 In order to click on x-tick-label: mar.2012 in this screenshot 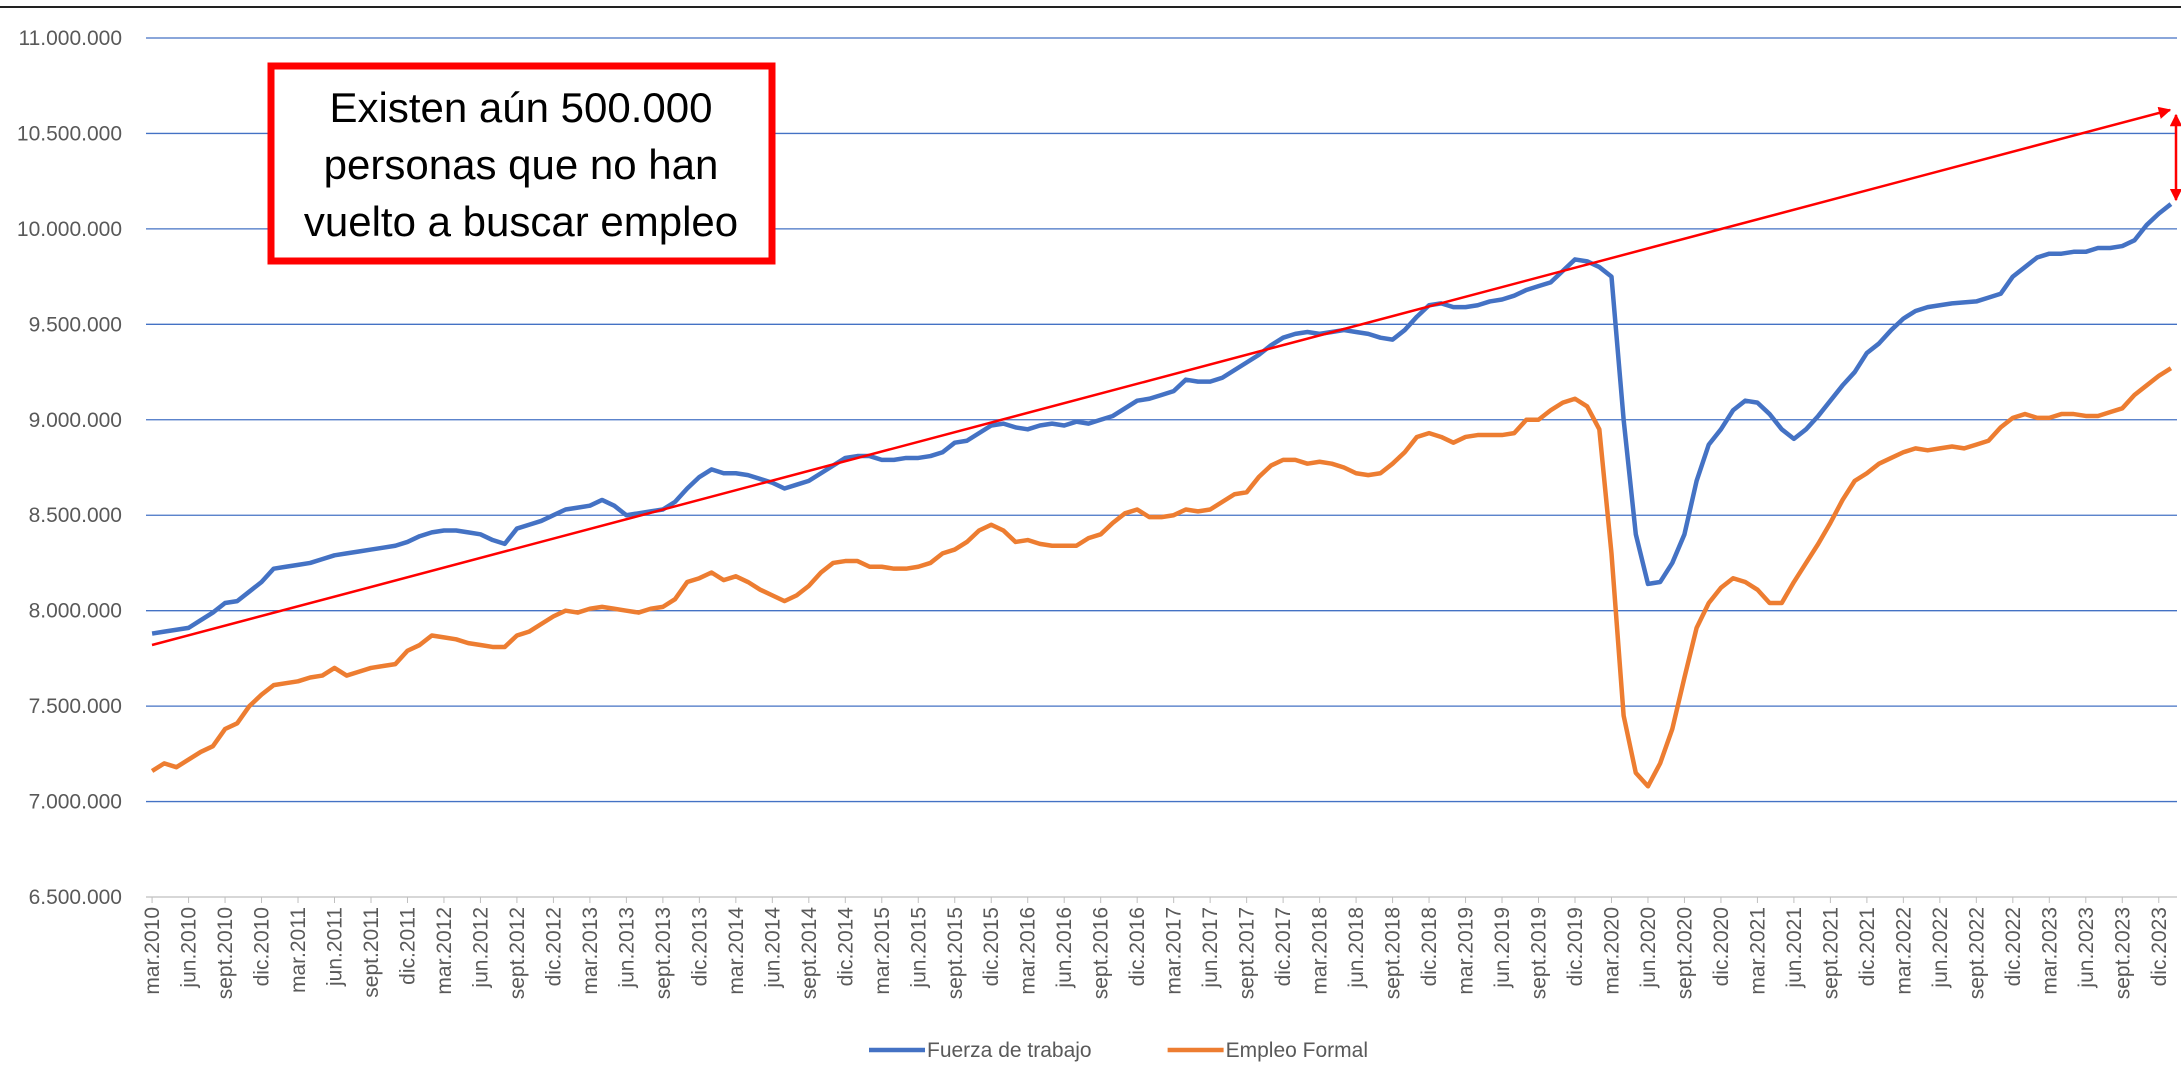, I will do `click(444, 951)`.